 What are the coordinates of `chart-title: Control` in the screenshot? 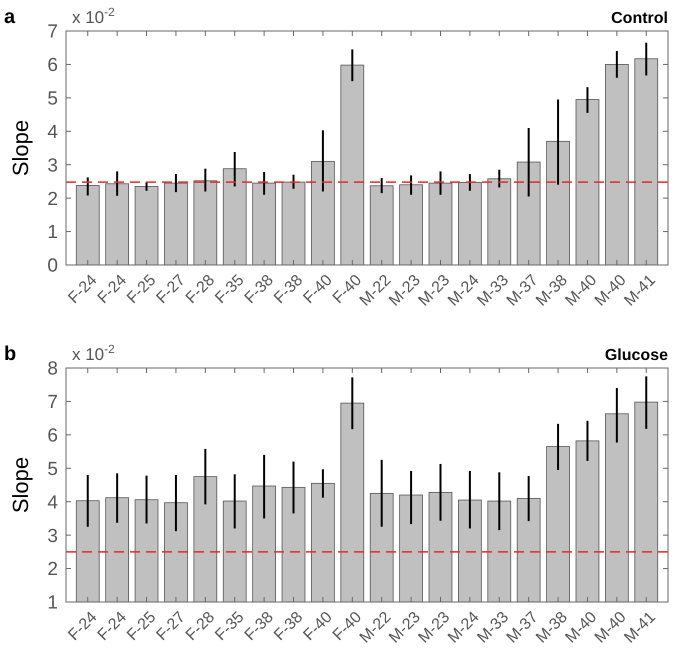 It's located at (639, 18).